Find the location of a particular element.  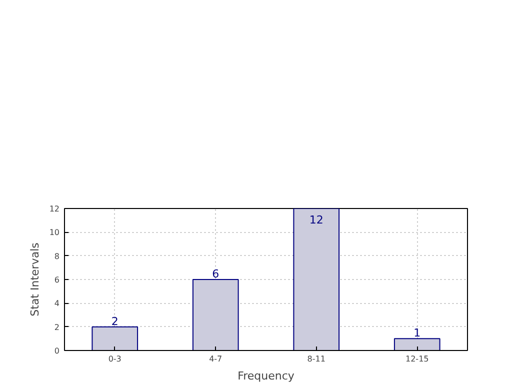

x-tick-label: 0-3 is located at coordinates (115, 359).